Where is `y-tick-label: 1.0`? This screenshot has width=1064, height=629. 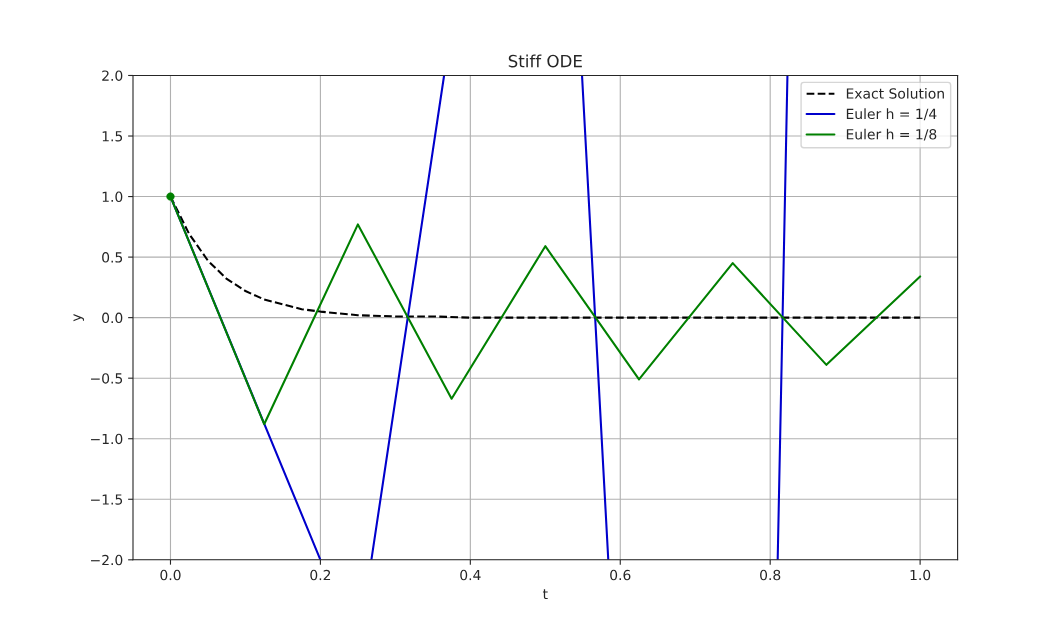
y-tick-label: 1.0 is located at coordinates (112, 197).